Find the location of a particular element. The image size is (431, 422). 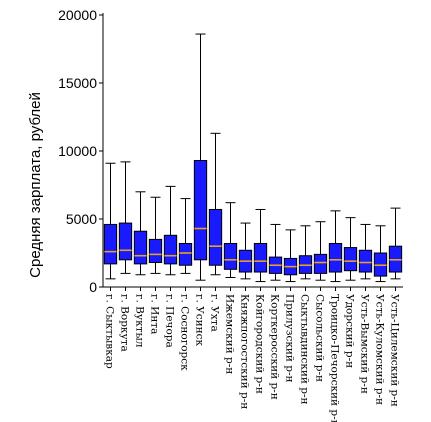

x-tick-label: г. Усинск is located at coordinates (200, 320).